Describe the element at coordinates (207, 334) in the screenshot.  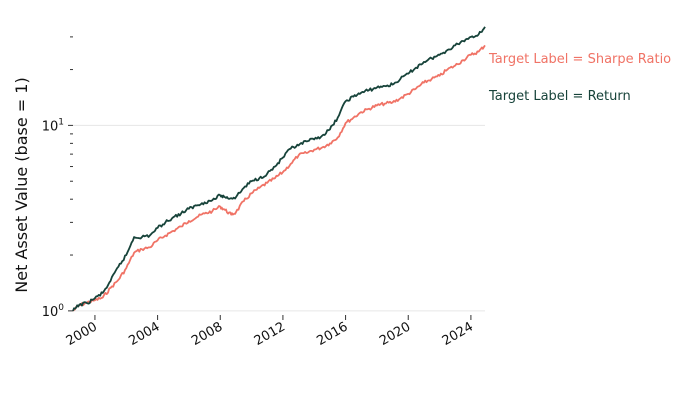
I see `x-tick-label: 2008` at that location.